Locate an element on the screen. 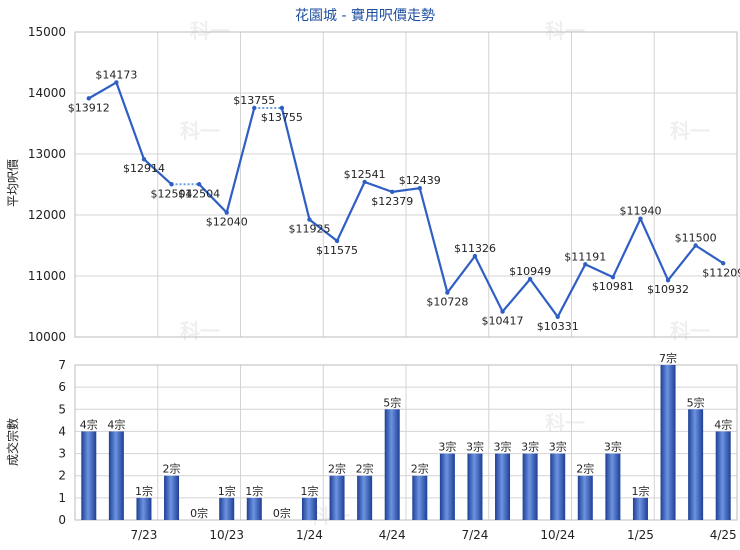  x-tick: 1/24 is located at coordinates (309, 535).